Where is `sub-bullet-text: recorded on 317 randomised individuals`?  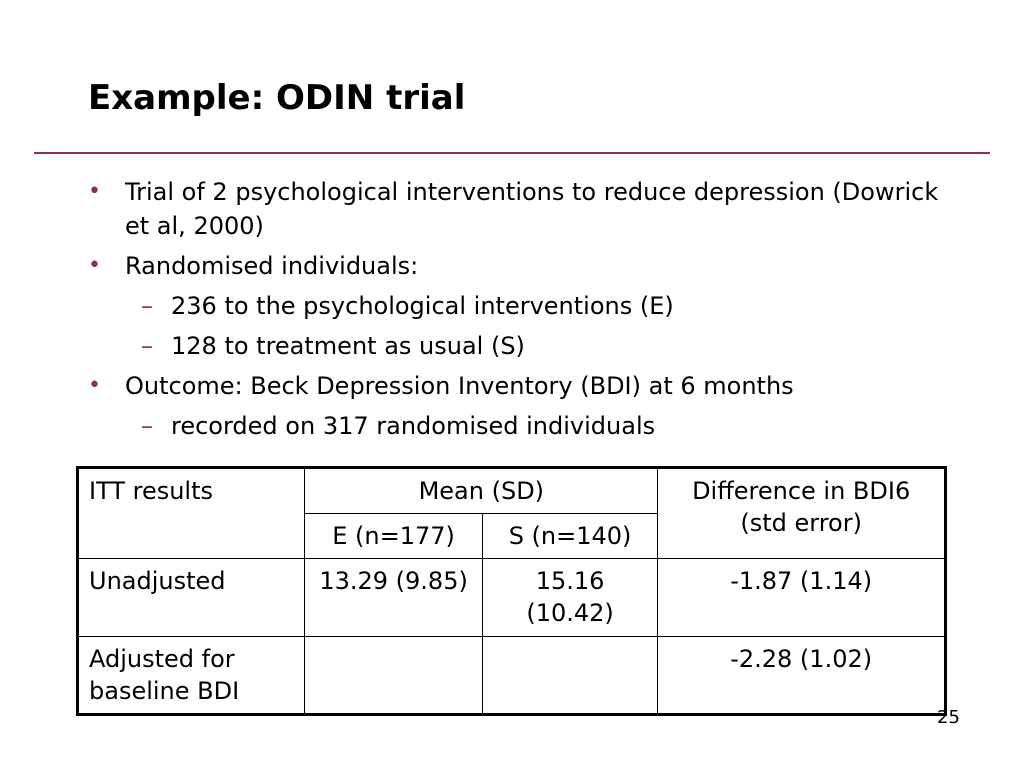
sub-bullet-text: recorded on 317 randomised individuals is located at coordinates (413, 426).